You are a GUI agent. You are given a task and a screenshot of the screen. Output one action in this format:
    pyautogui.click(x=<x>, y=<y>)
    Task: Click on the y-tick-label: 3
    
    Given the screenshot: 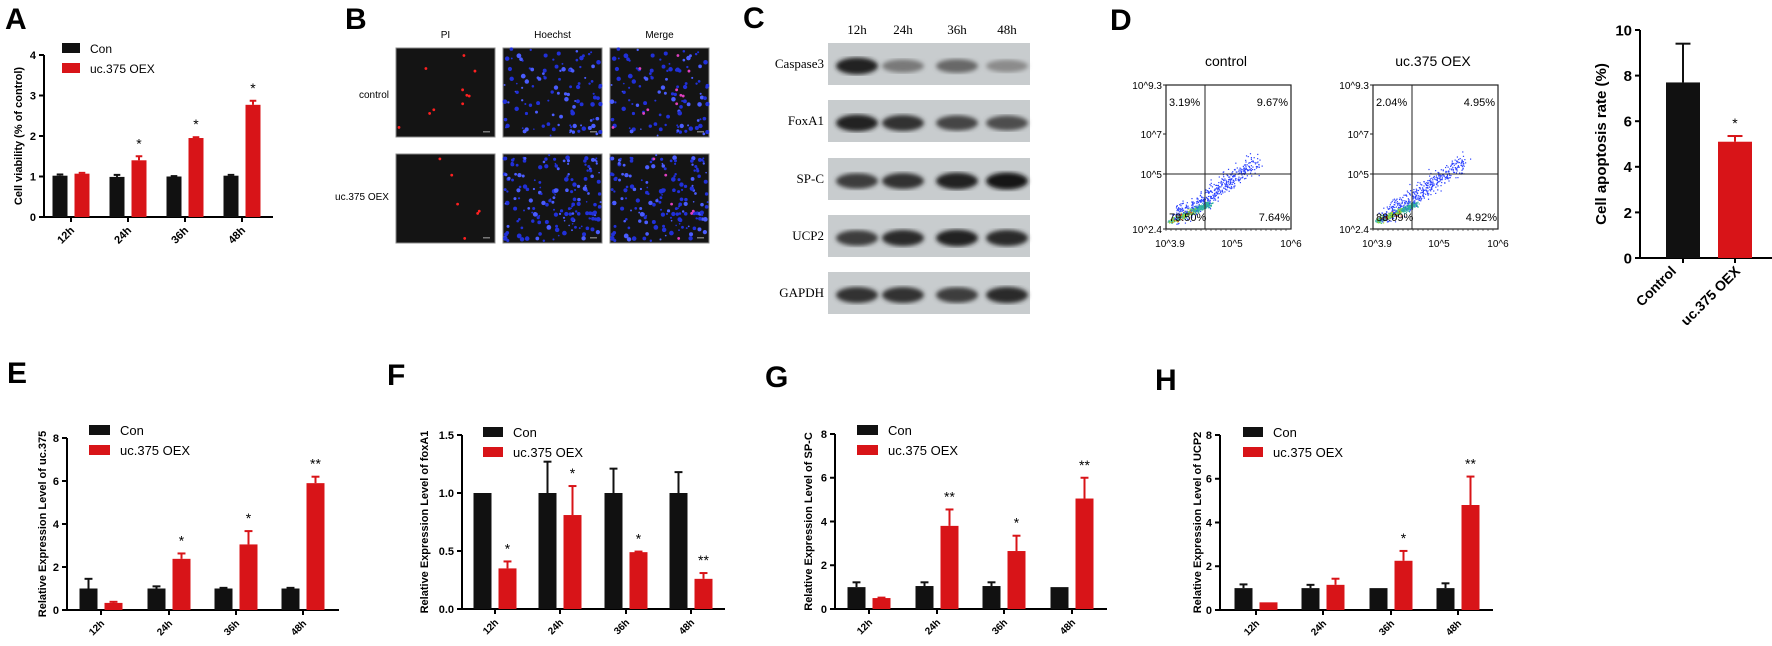 What is the action you would take?
    pyautogui.click(x=33, y=96)
    